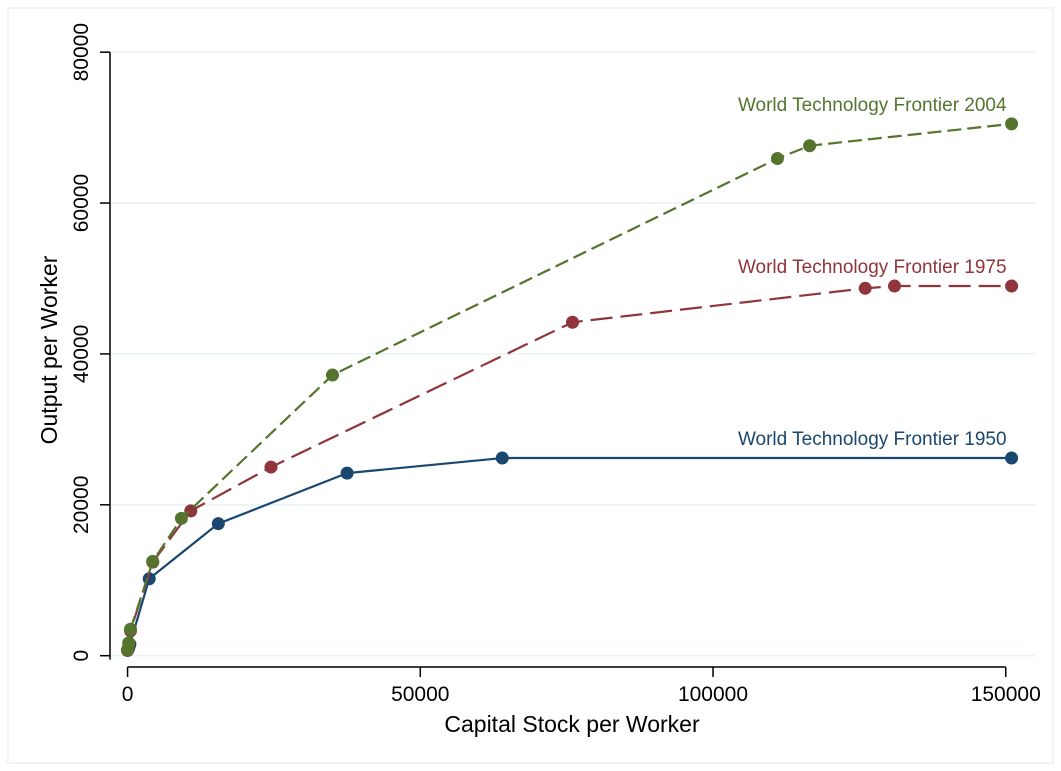 Image resolution: width=1061 pixels, height=771 pixels. What do you see at coordinates (872, 267) in the screenshot?
I see `series-label-1: World Technology Frontier 1975` at bounding box center [872, 267].